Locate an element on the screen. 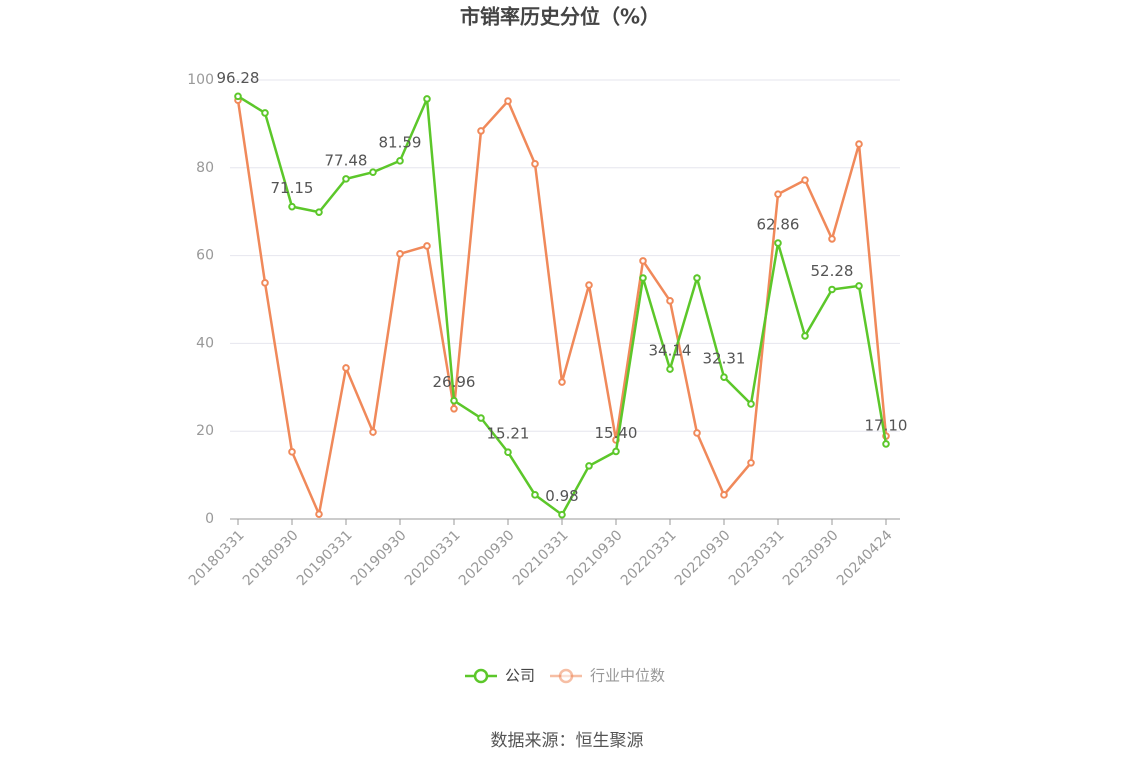 The image size is (1134, 766). data-label: 15.21 is located at coordinates (508, 434).